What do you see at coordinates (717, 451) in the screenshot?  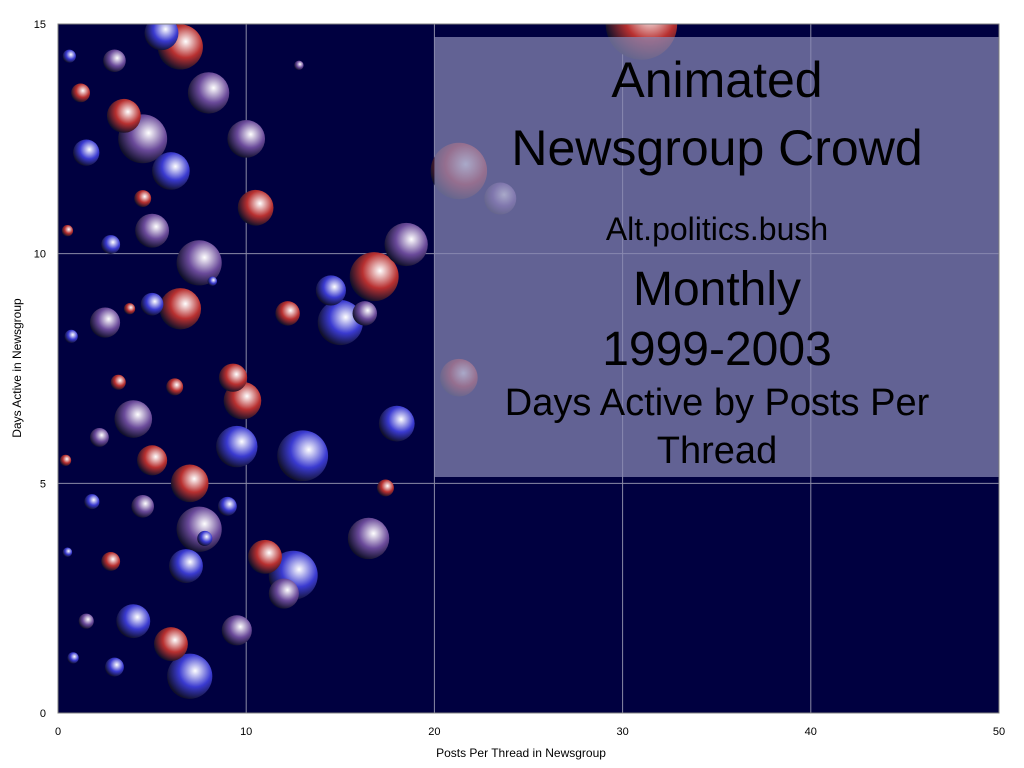 I see `chart-description-line-2: Thread` at bounding box center [717, 451].